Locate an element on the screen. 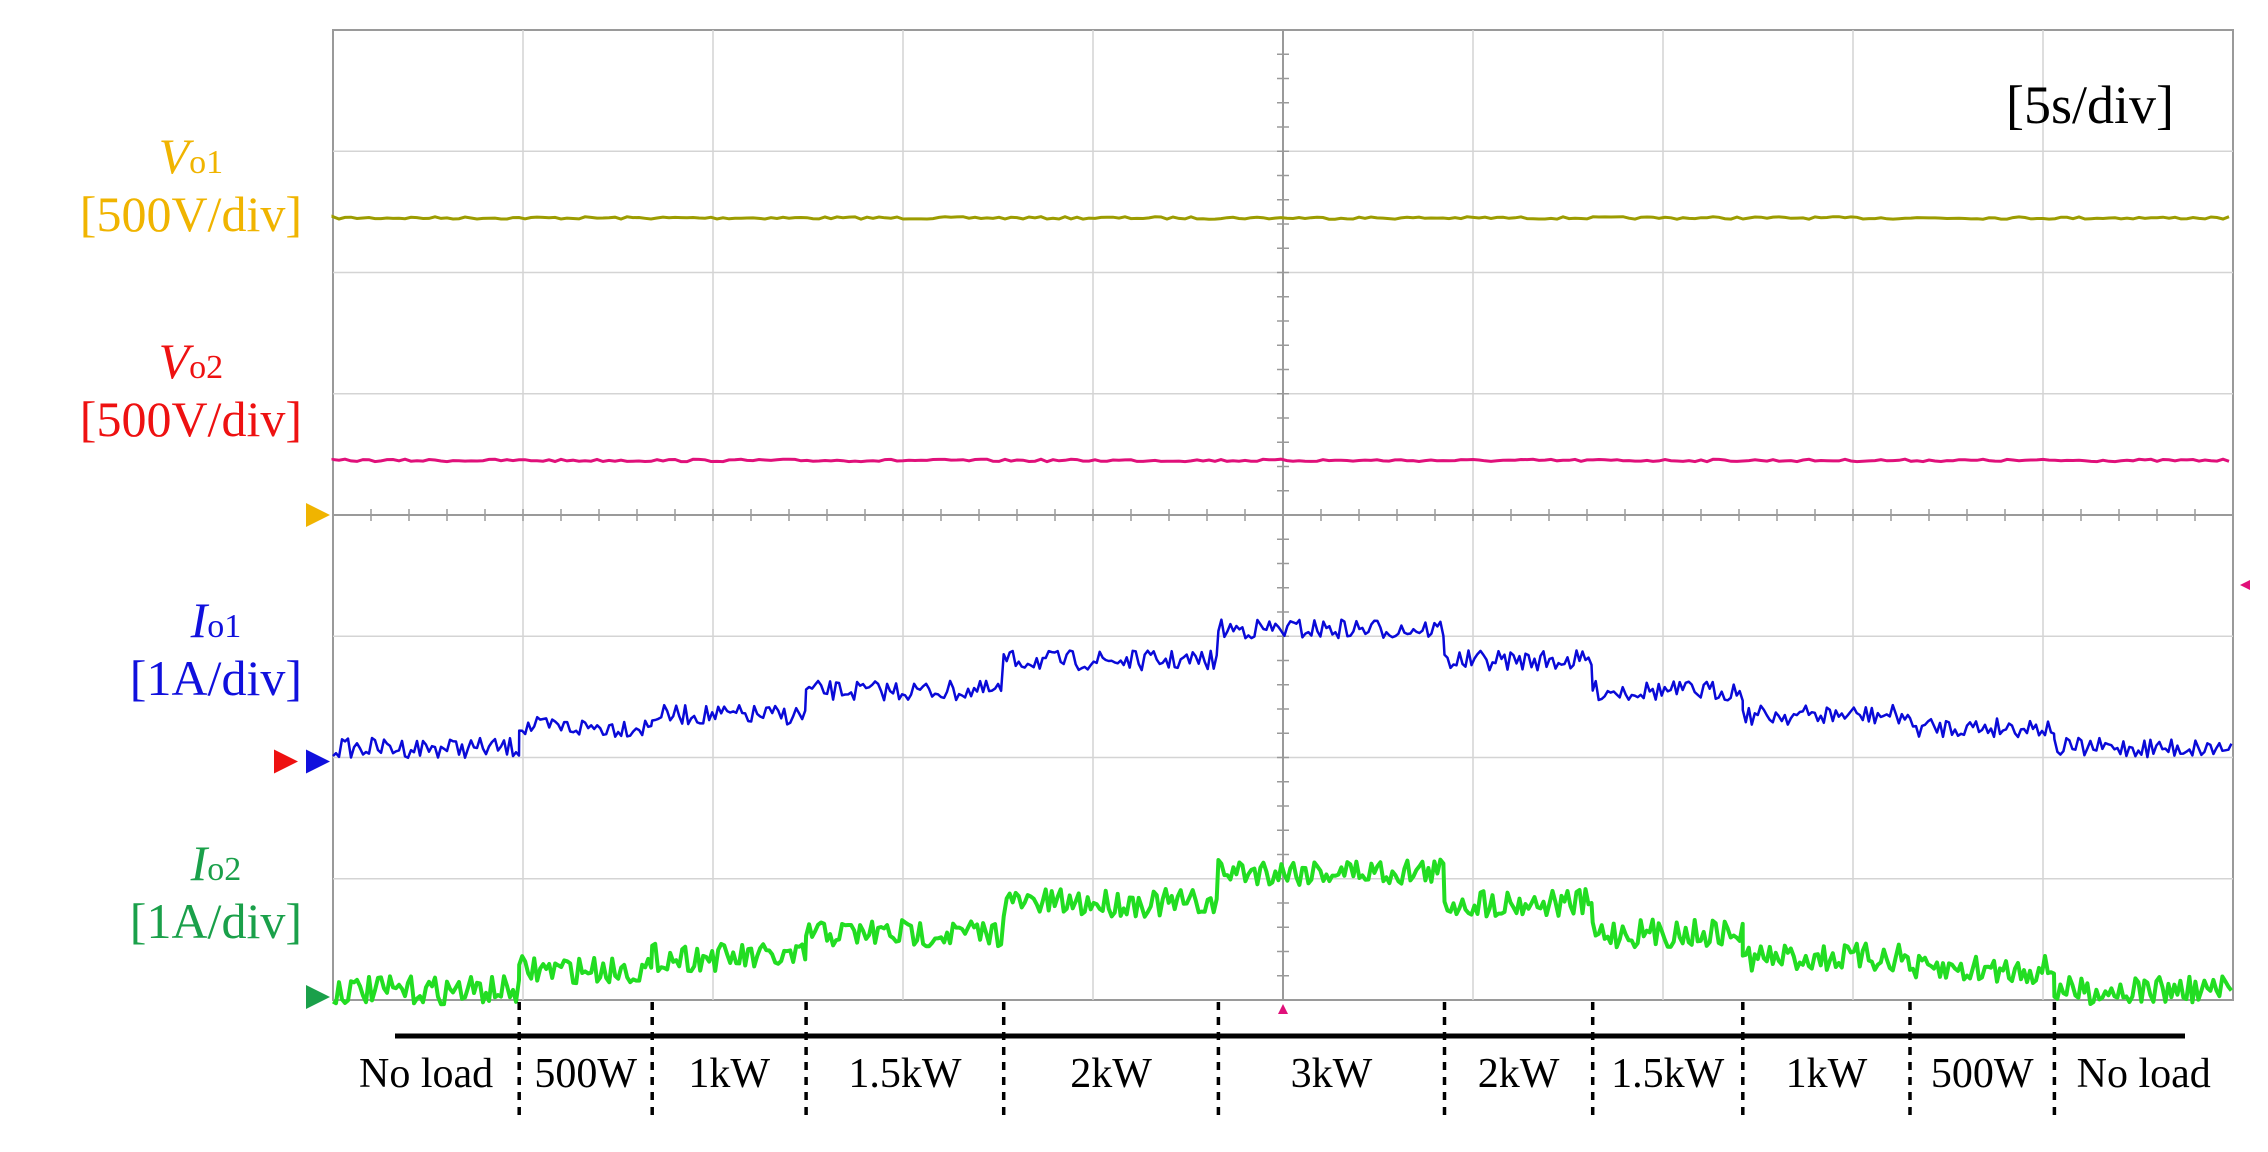 The image size is (2268, 1152). label-io1: Io1 [1A/div] is located at coordinates (216, 649).